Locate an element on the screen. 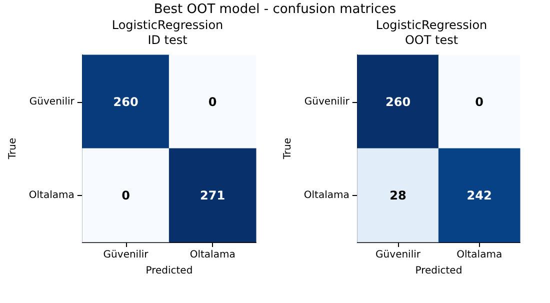  data-label: 28 is located at coordinates (398, 195).